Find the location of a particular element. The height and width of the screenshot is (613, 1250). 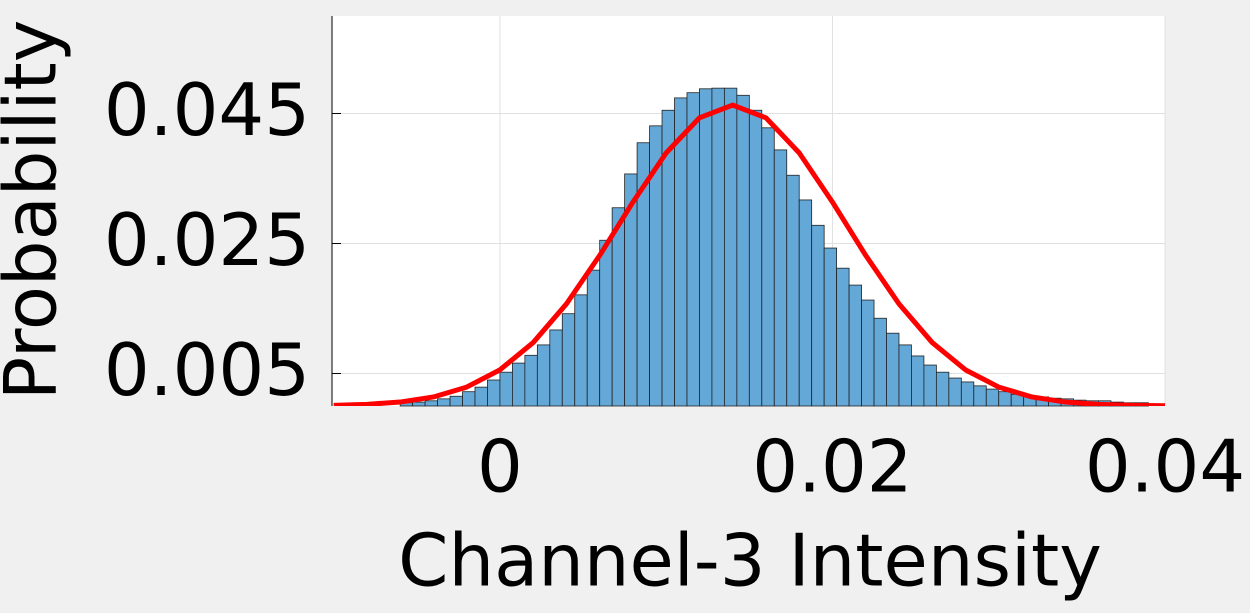

x-tick-label: 0 is located at coordinates (500, 467).